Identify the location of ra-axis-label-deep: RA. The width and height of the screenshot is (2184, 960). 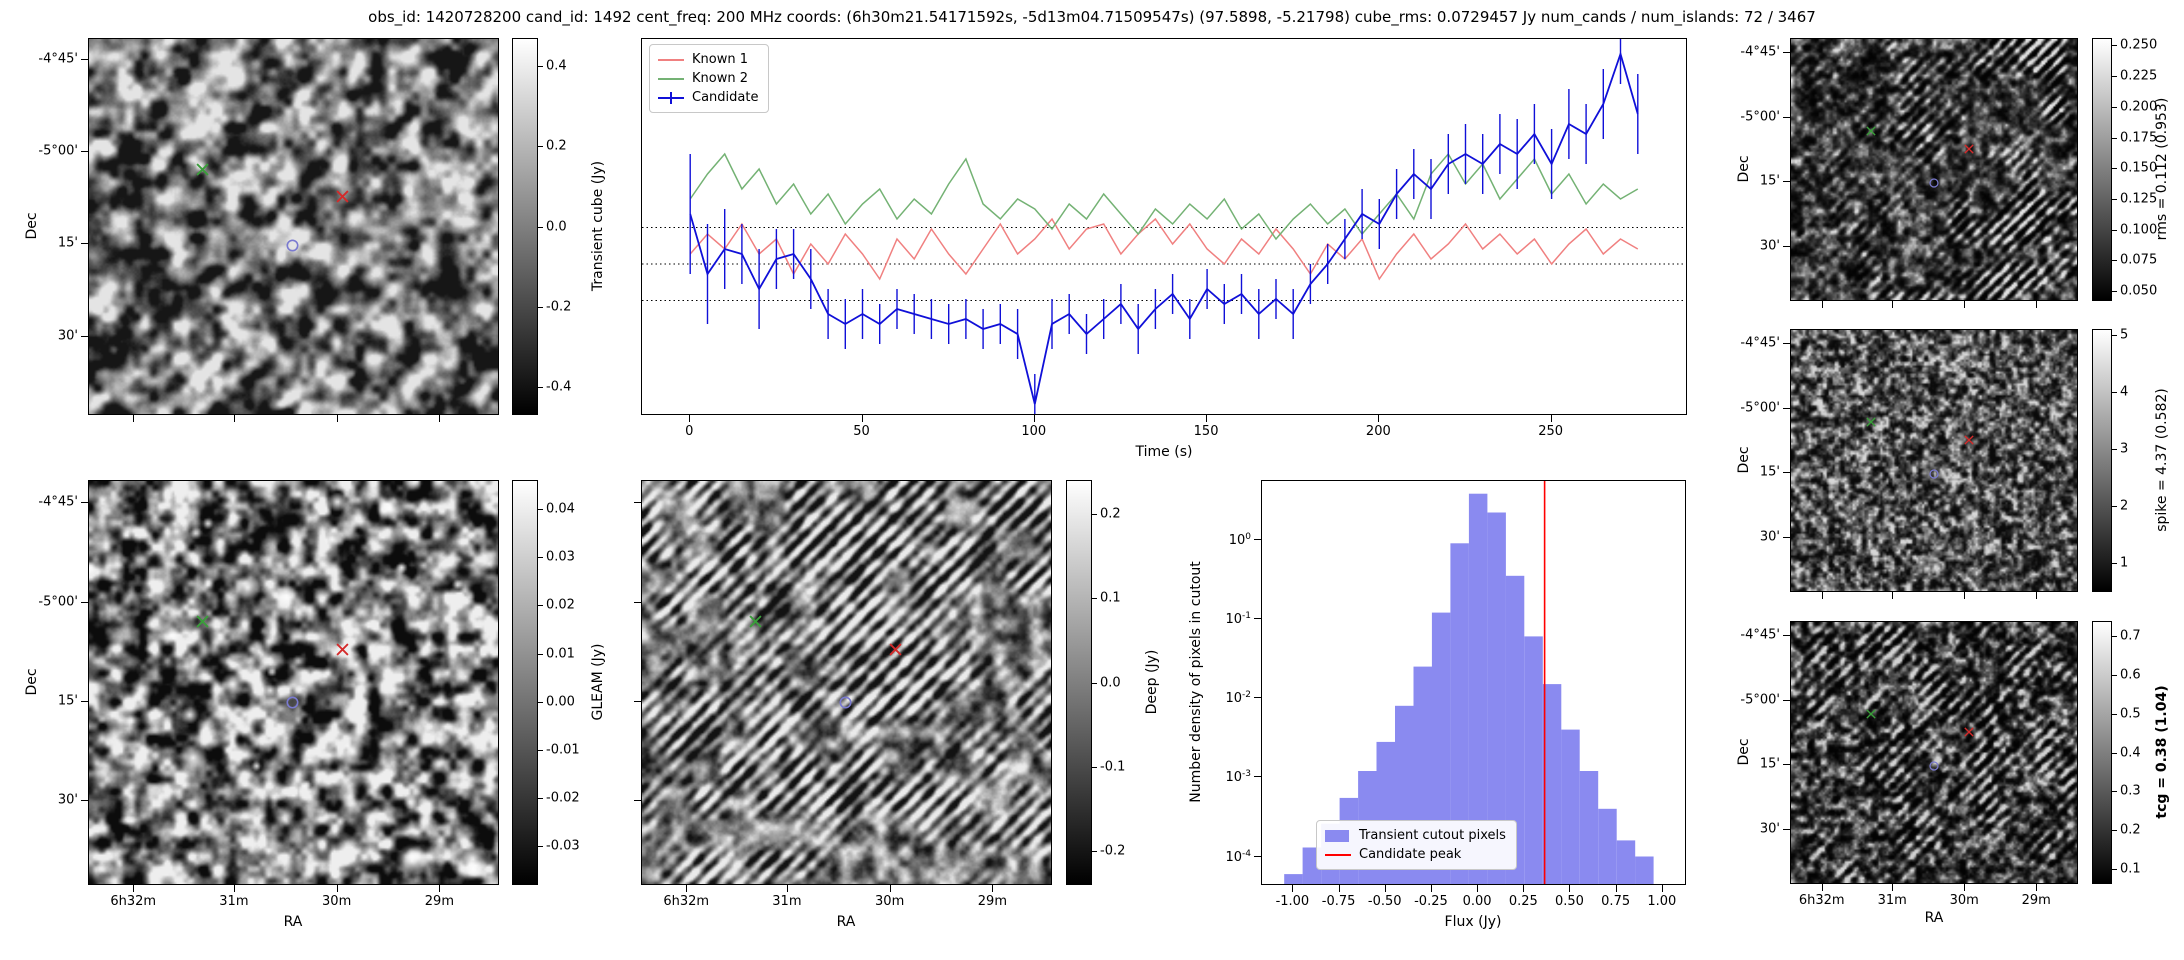
(846, 922).